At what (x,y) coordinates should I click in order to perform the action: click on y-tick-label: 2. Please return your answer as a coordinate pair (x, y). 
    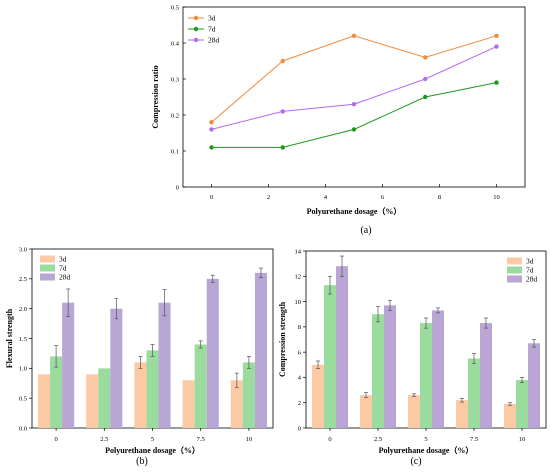
    Looking at the image, I should click on (299, 403).